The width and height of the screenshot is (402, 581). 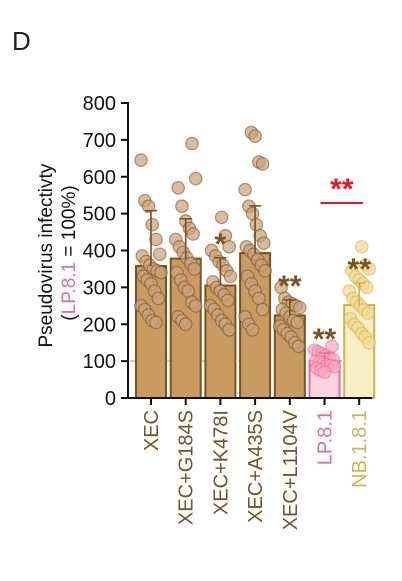 What do you see at coordinates (326, 437) in the screenshot?
I see `x-tick-label: LP.8.1` at bounding box center [326, 437].